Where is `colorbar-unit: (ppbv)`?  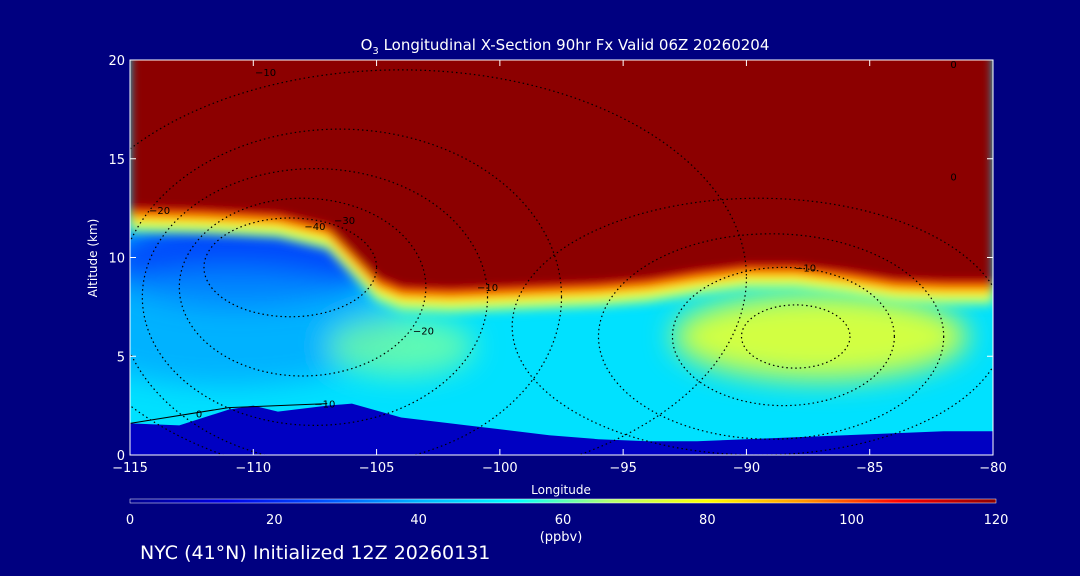 colorbar-unit: (ppbv) is located at coordinates (561, 537).